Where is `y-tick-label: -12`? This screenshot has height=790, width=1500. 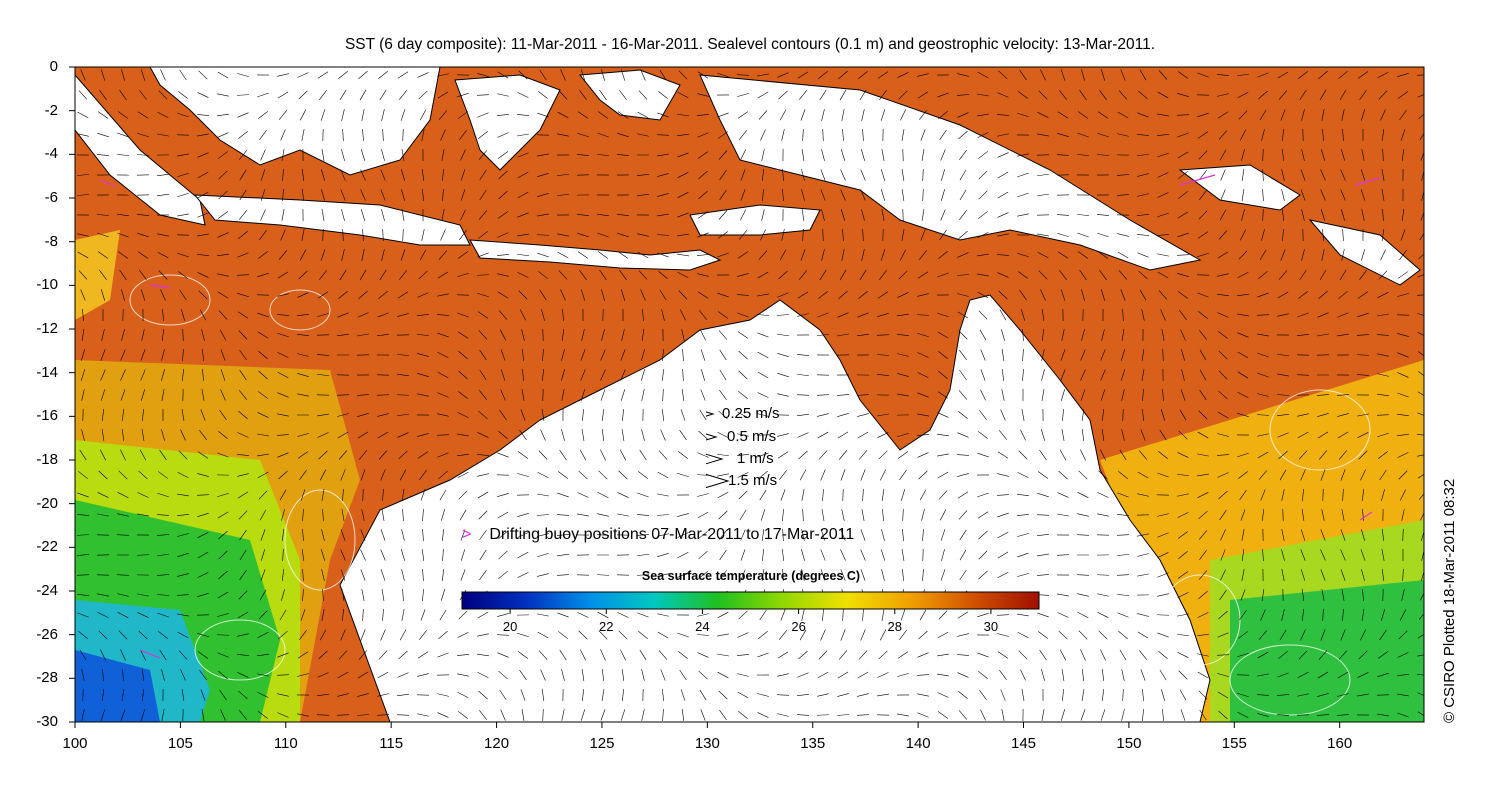
y-tick-label: -12 is located at coordinates (47, 328).